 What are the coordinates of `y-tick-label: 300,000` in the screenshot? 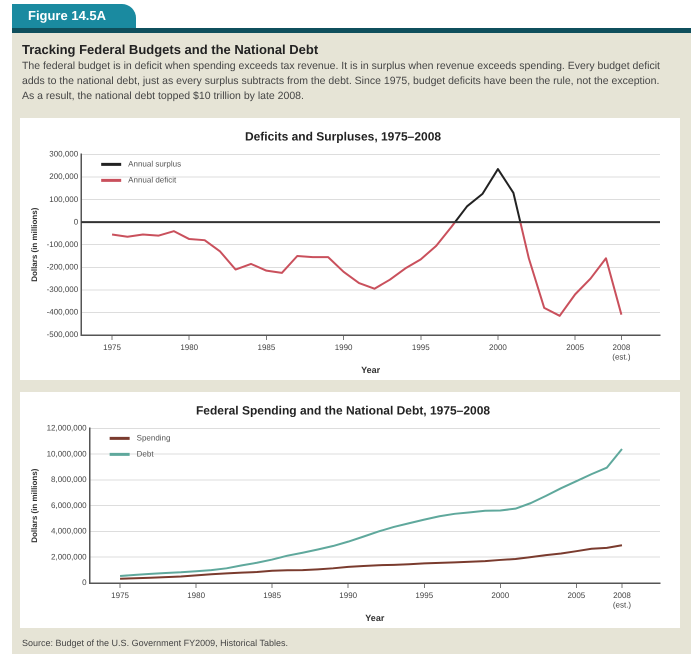 It's located at (64, 154).